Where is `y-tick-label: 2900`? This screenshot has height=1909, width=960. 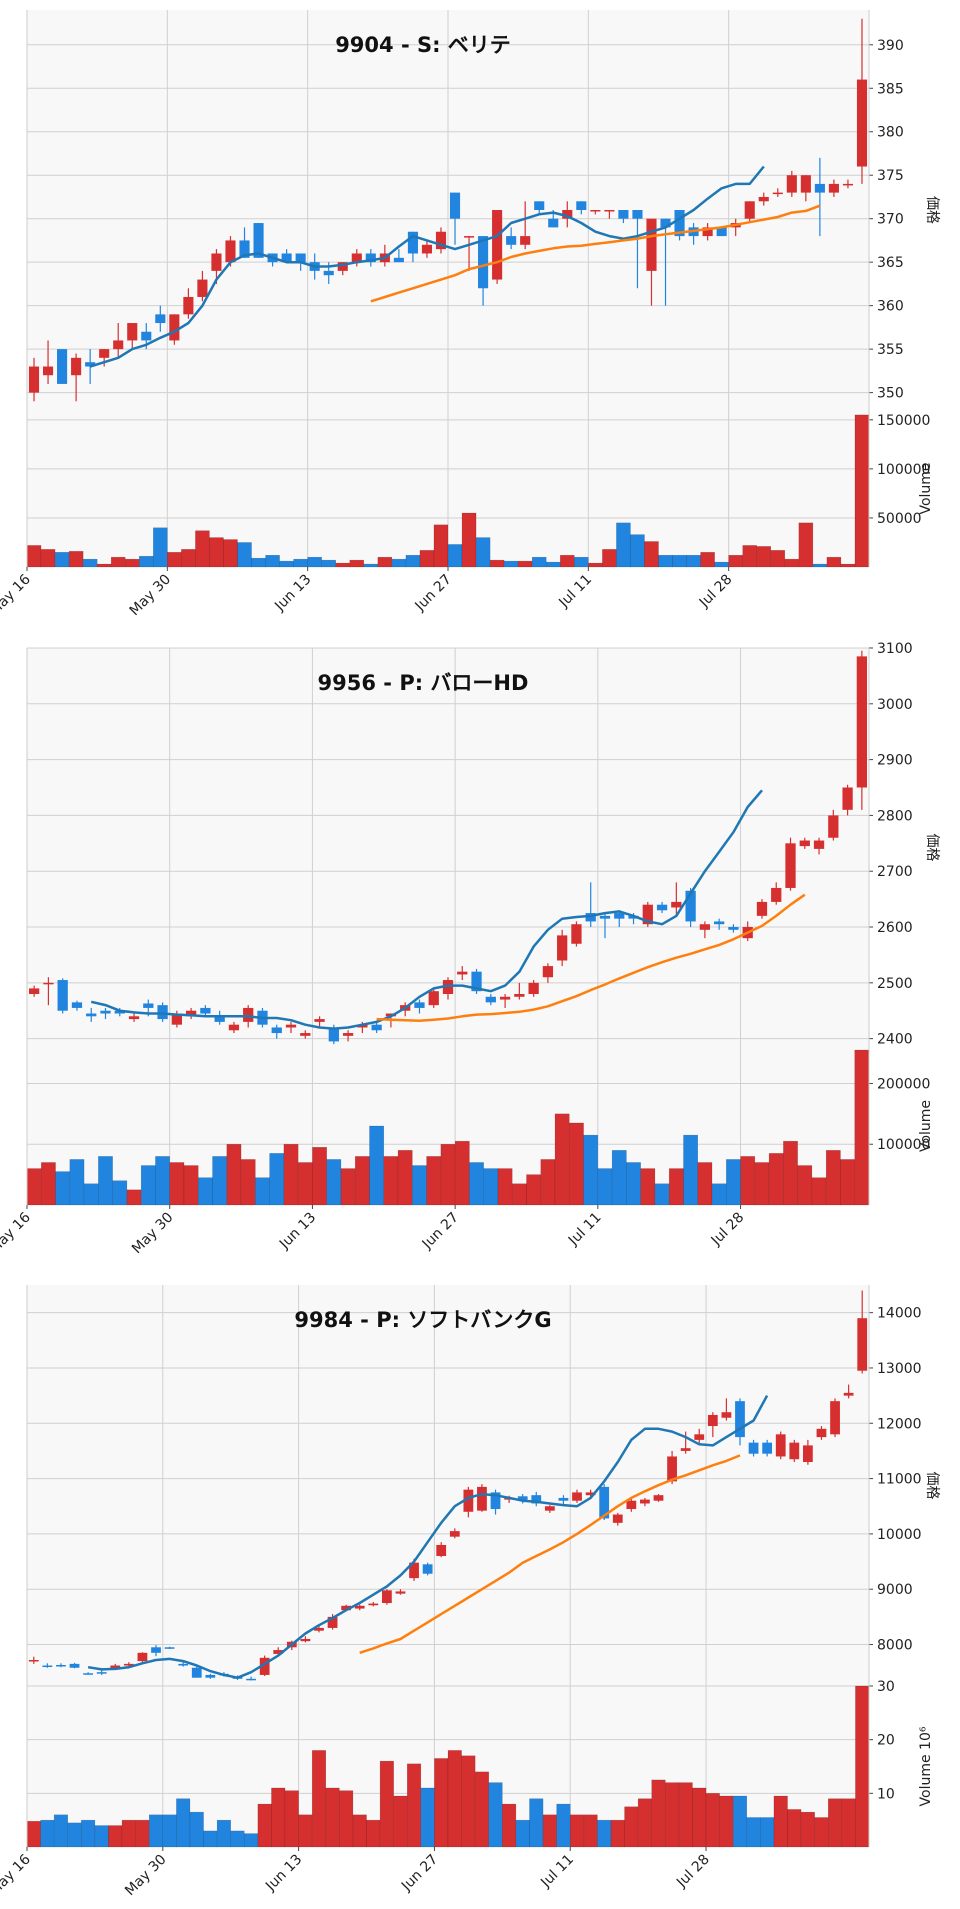 y-tick-label: 2900 is located at coordinates (895, 761).